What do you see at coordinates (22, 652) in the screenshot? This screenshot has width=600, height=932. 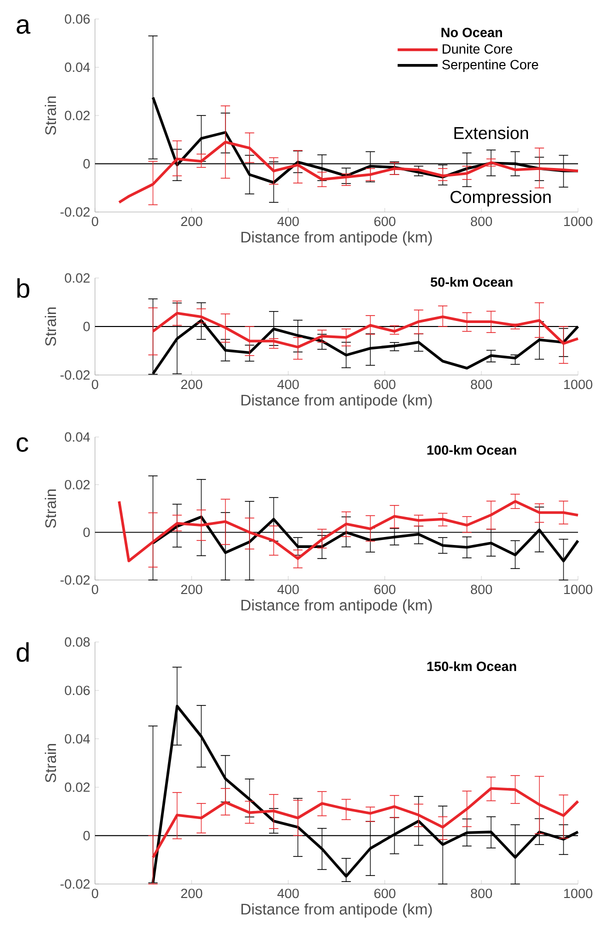 I see `text: d` at bounding box center [22, 652].